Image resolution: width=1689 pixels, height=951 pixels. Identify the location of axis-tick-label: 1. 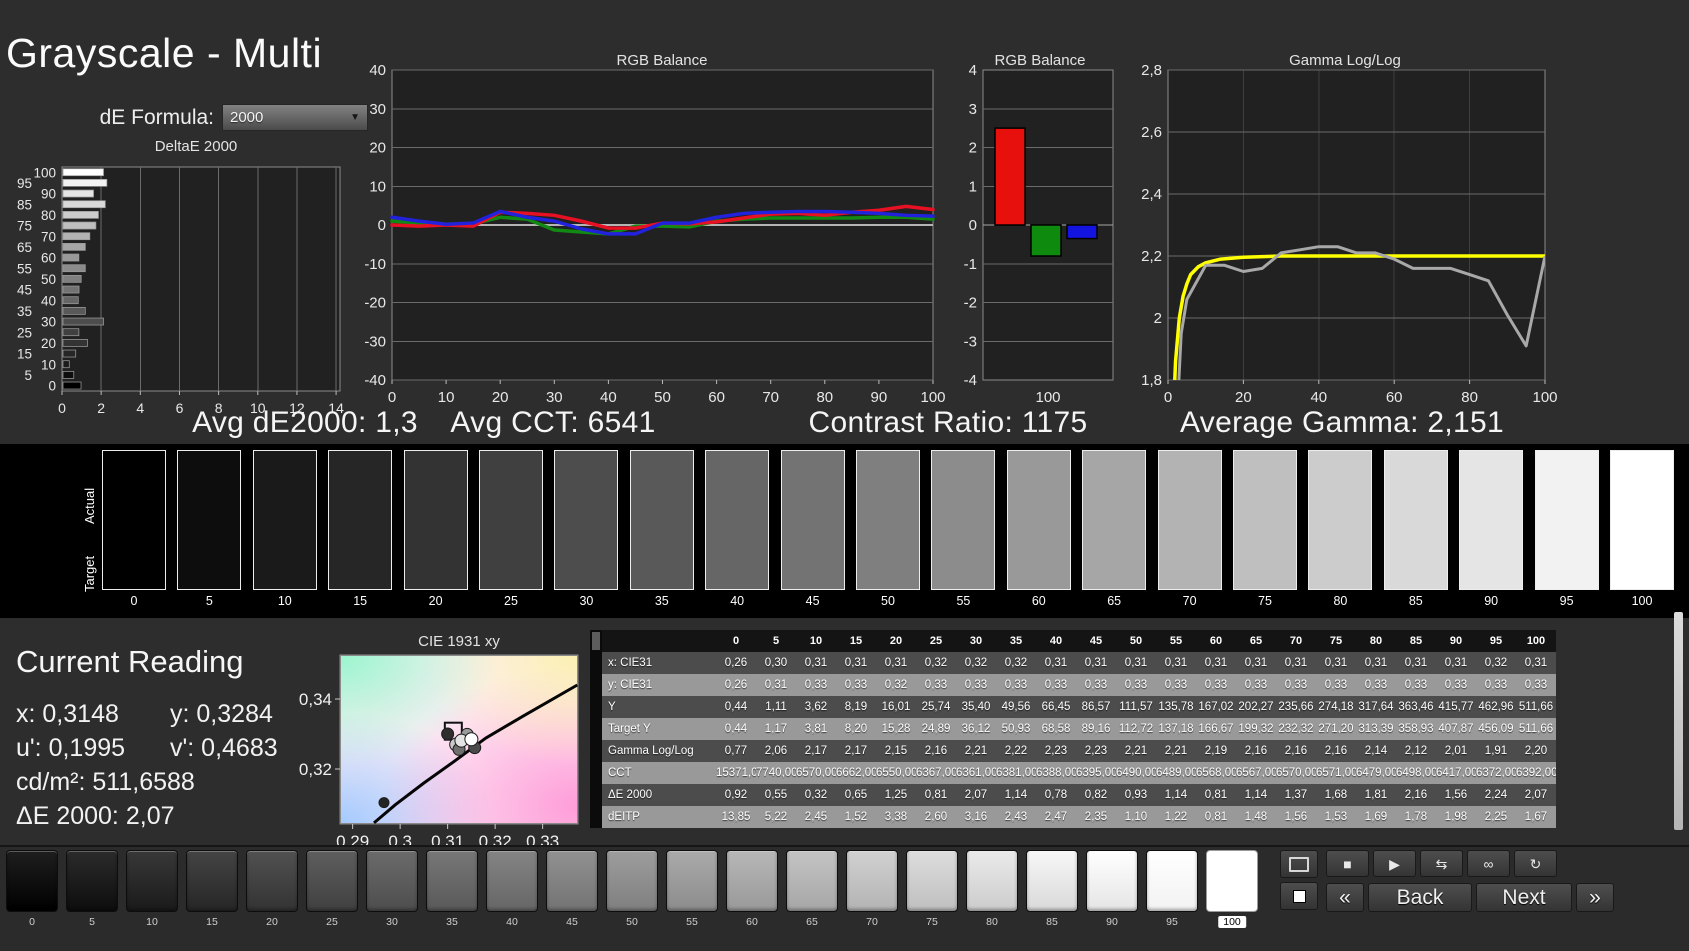
(973, 186).